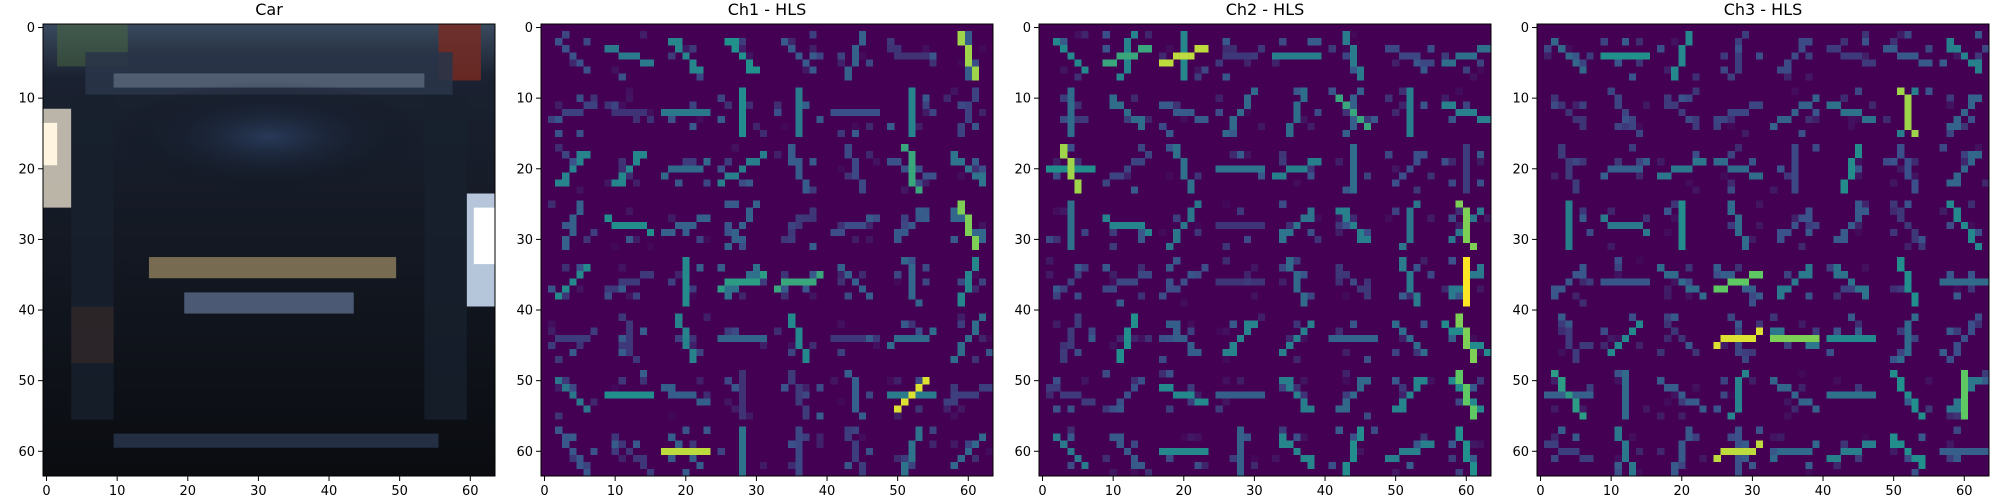  What do you see at coordinates (269, 9) in the screenshot?
I see `panel-title: Car` at bounding box center [269, 9].